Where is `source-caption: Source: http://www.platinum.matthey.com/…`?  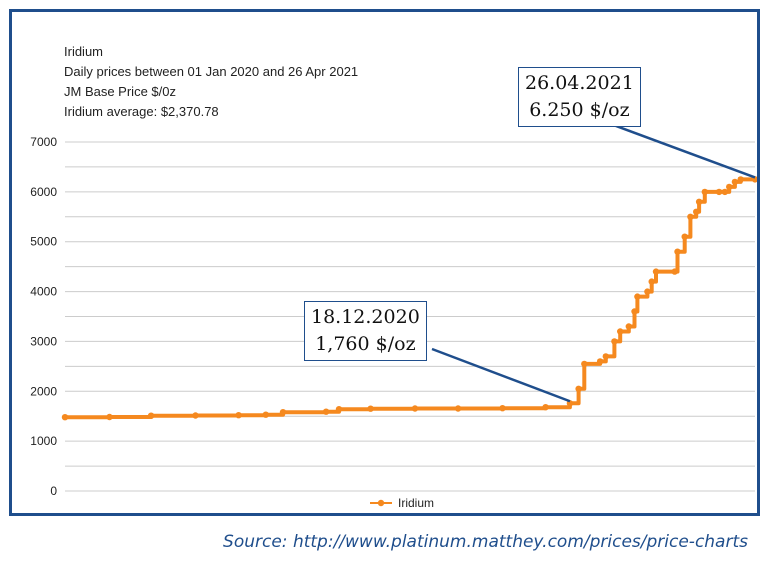 source-caption: Source: http://www.platinum.matthey.com/… is located at coordinates (485, 542).